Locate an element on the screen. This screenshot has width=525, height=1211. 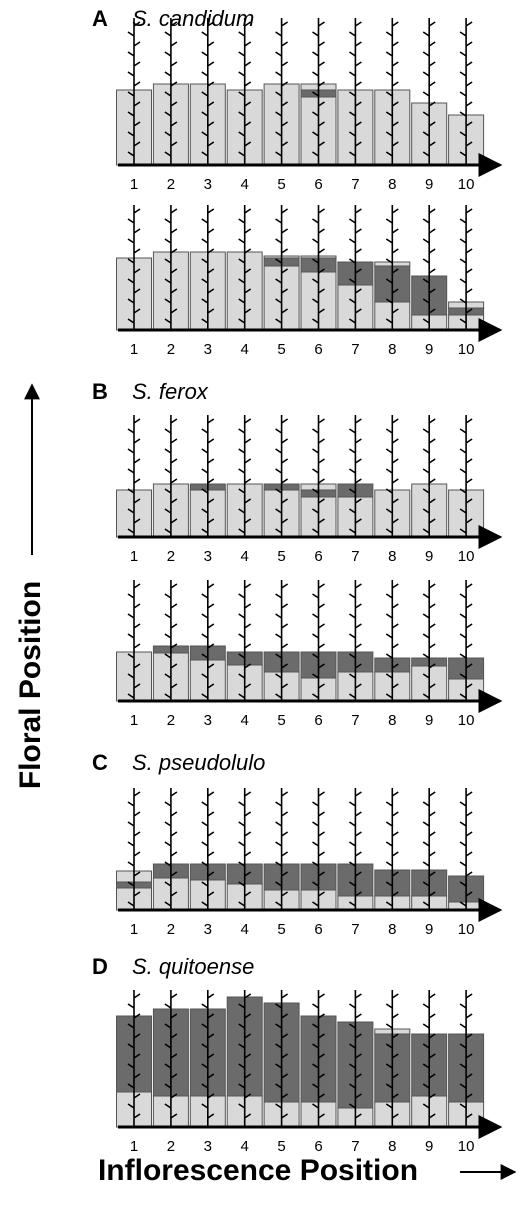
x-axis-label: Inflorescence Position is located at coordinates (258, 1170).